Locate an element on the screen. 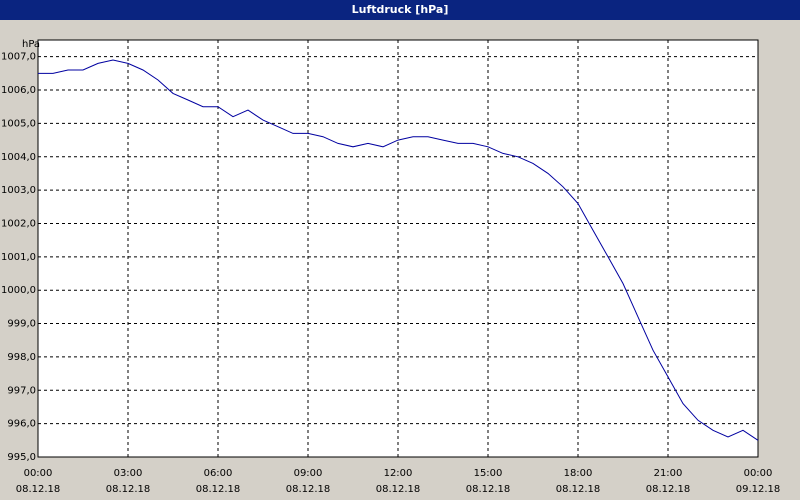 Image resolution: width=800 pixels, height=500 pixels. x-tick-date: 09.12.18 is located at coordinates (758, 489).